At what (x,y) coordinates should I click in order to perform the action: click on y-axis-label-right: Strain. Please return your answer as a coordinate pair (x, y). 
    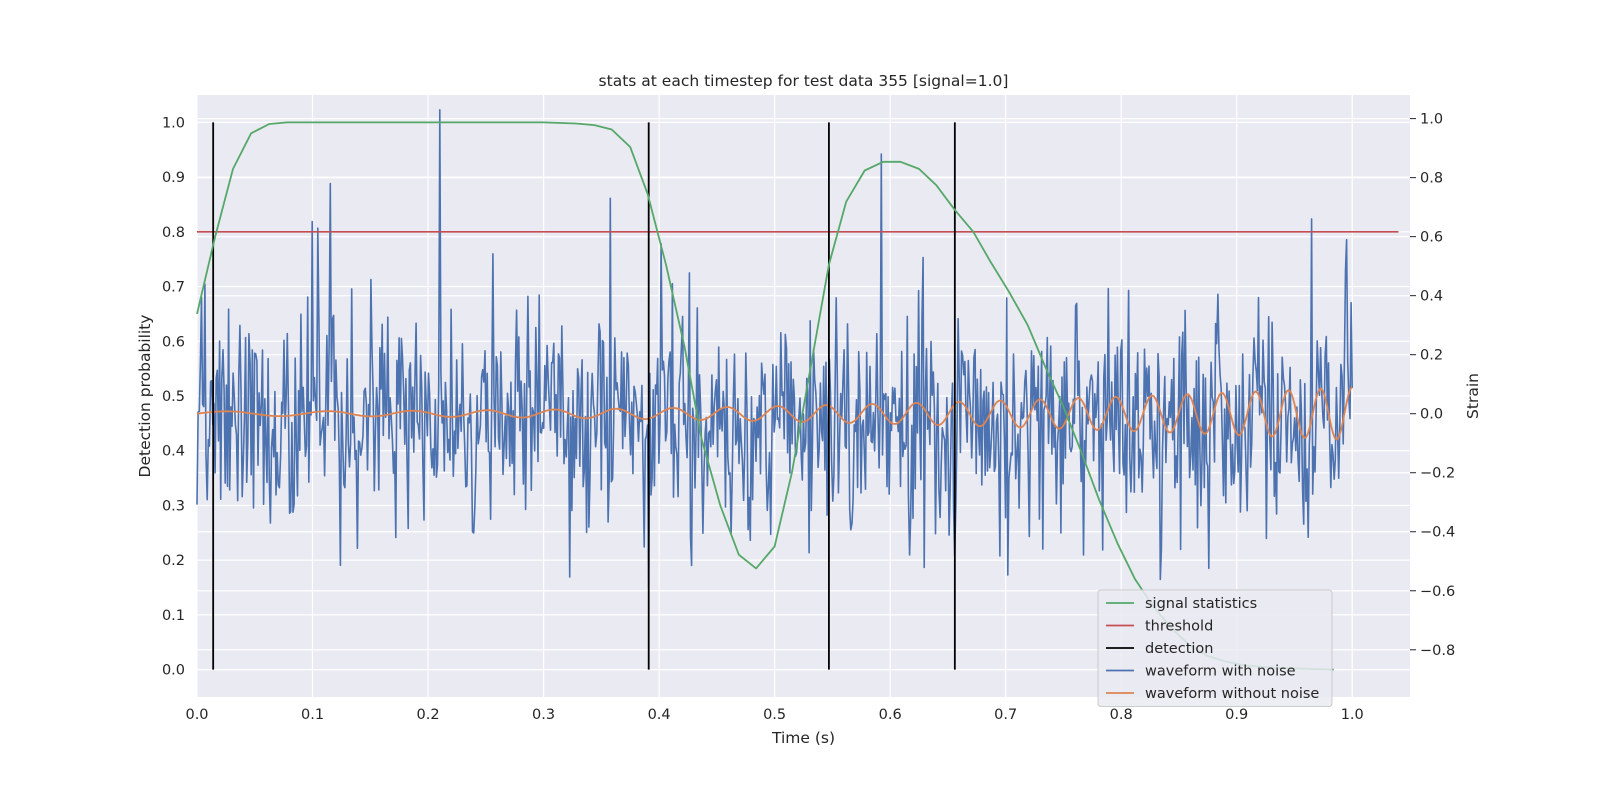
    Looking at the image, I should click on (1473, 396).